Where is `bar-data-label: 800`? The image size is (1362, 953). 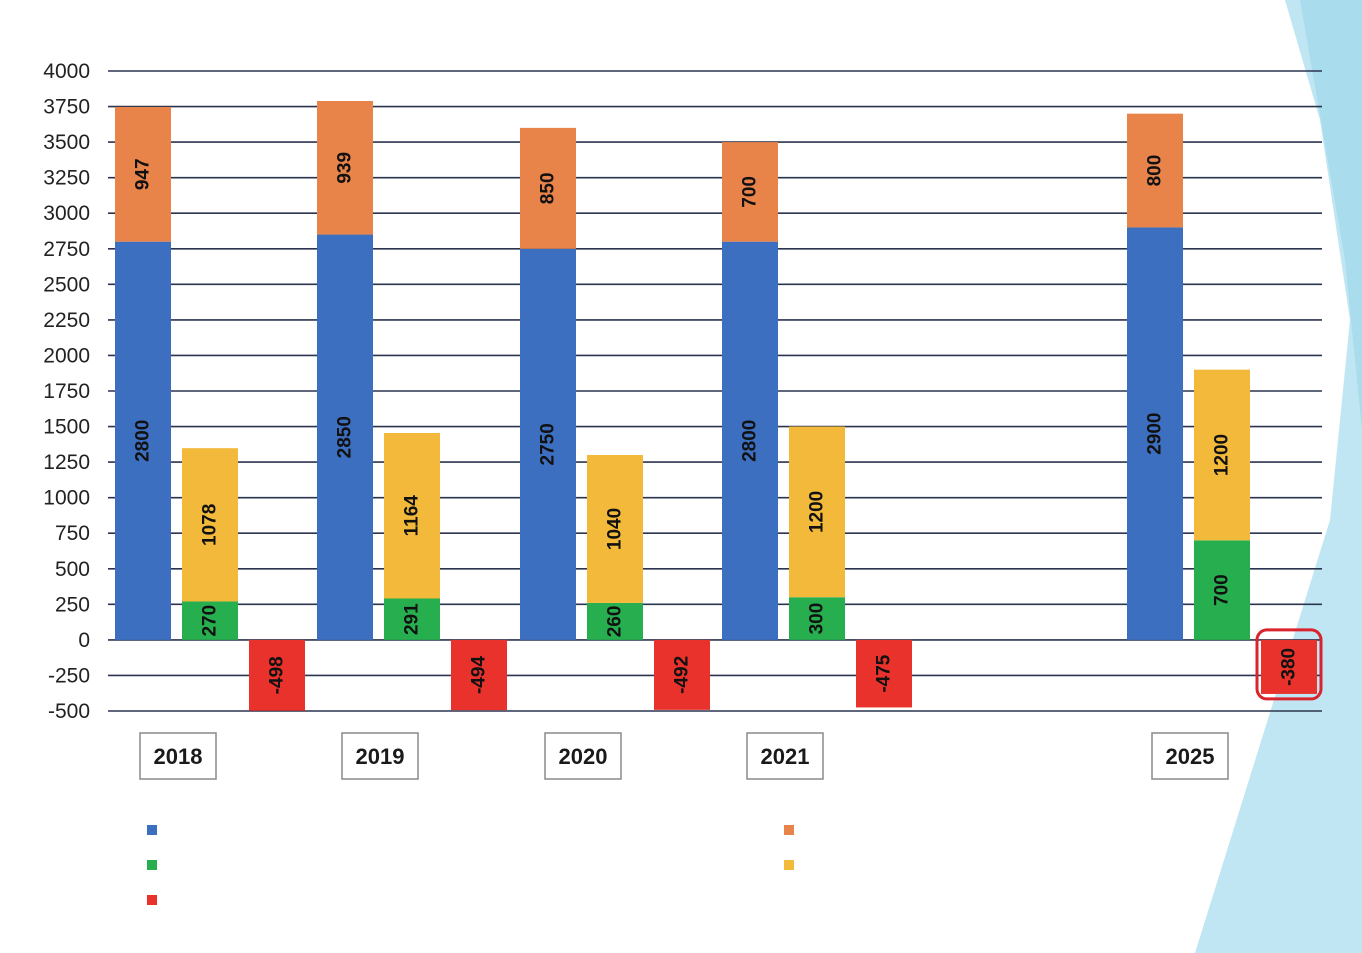 bar-data-label: 800 is located at coordinates (1155, 171).